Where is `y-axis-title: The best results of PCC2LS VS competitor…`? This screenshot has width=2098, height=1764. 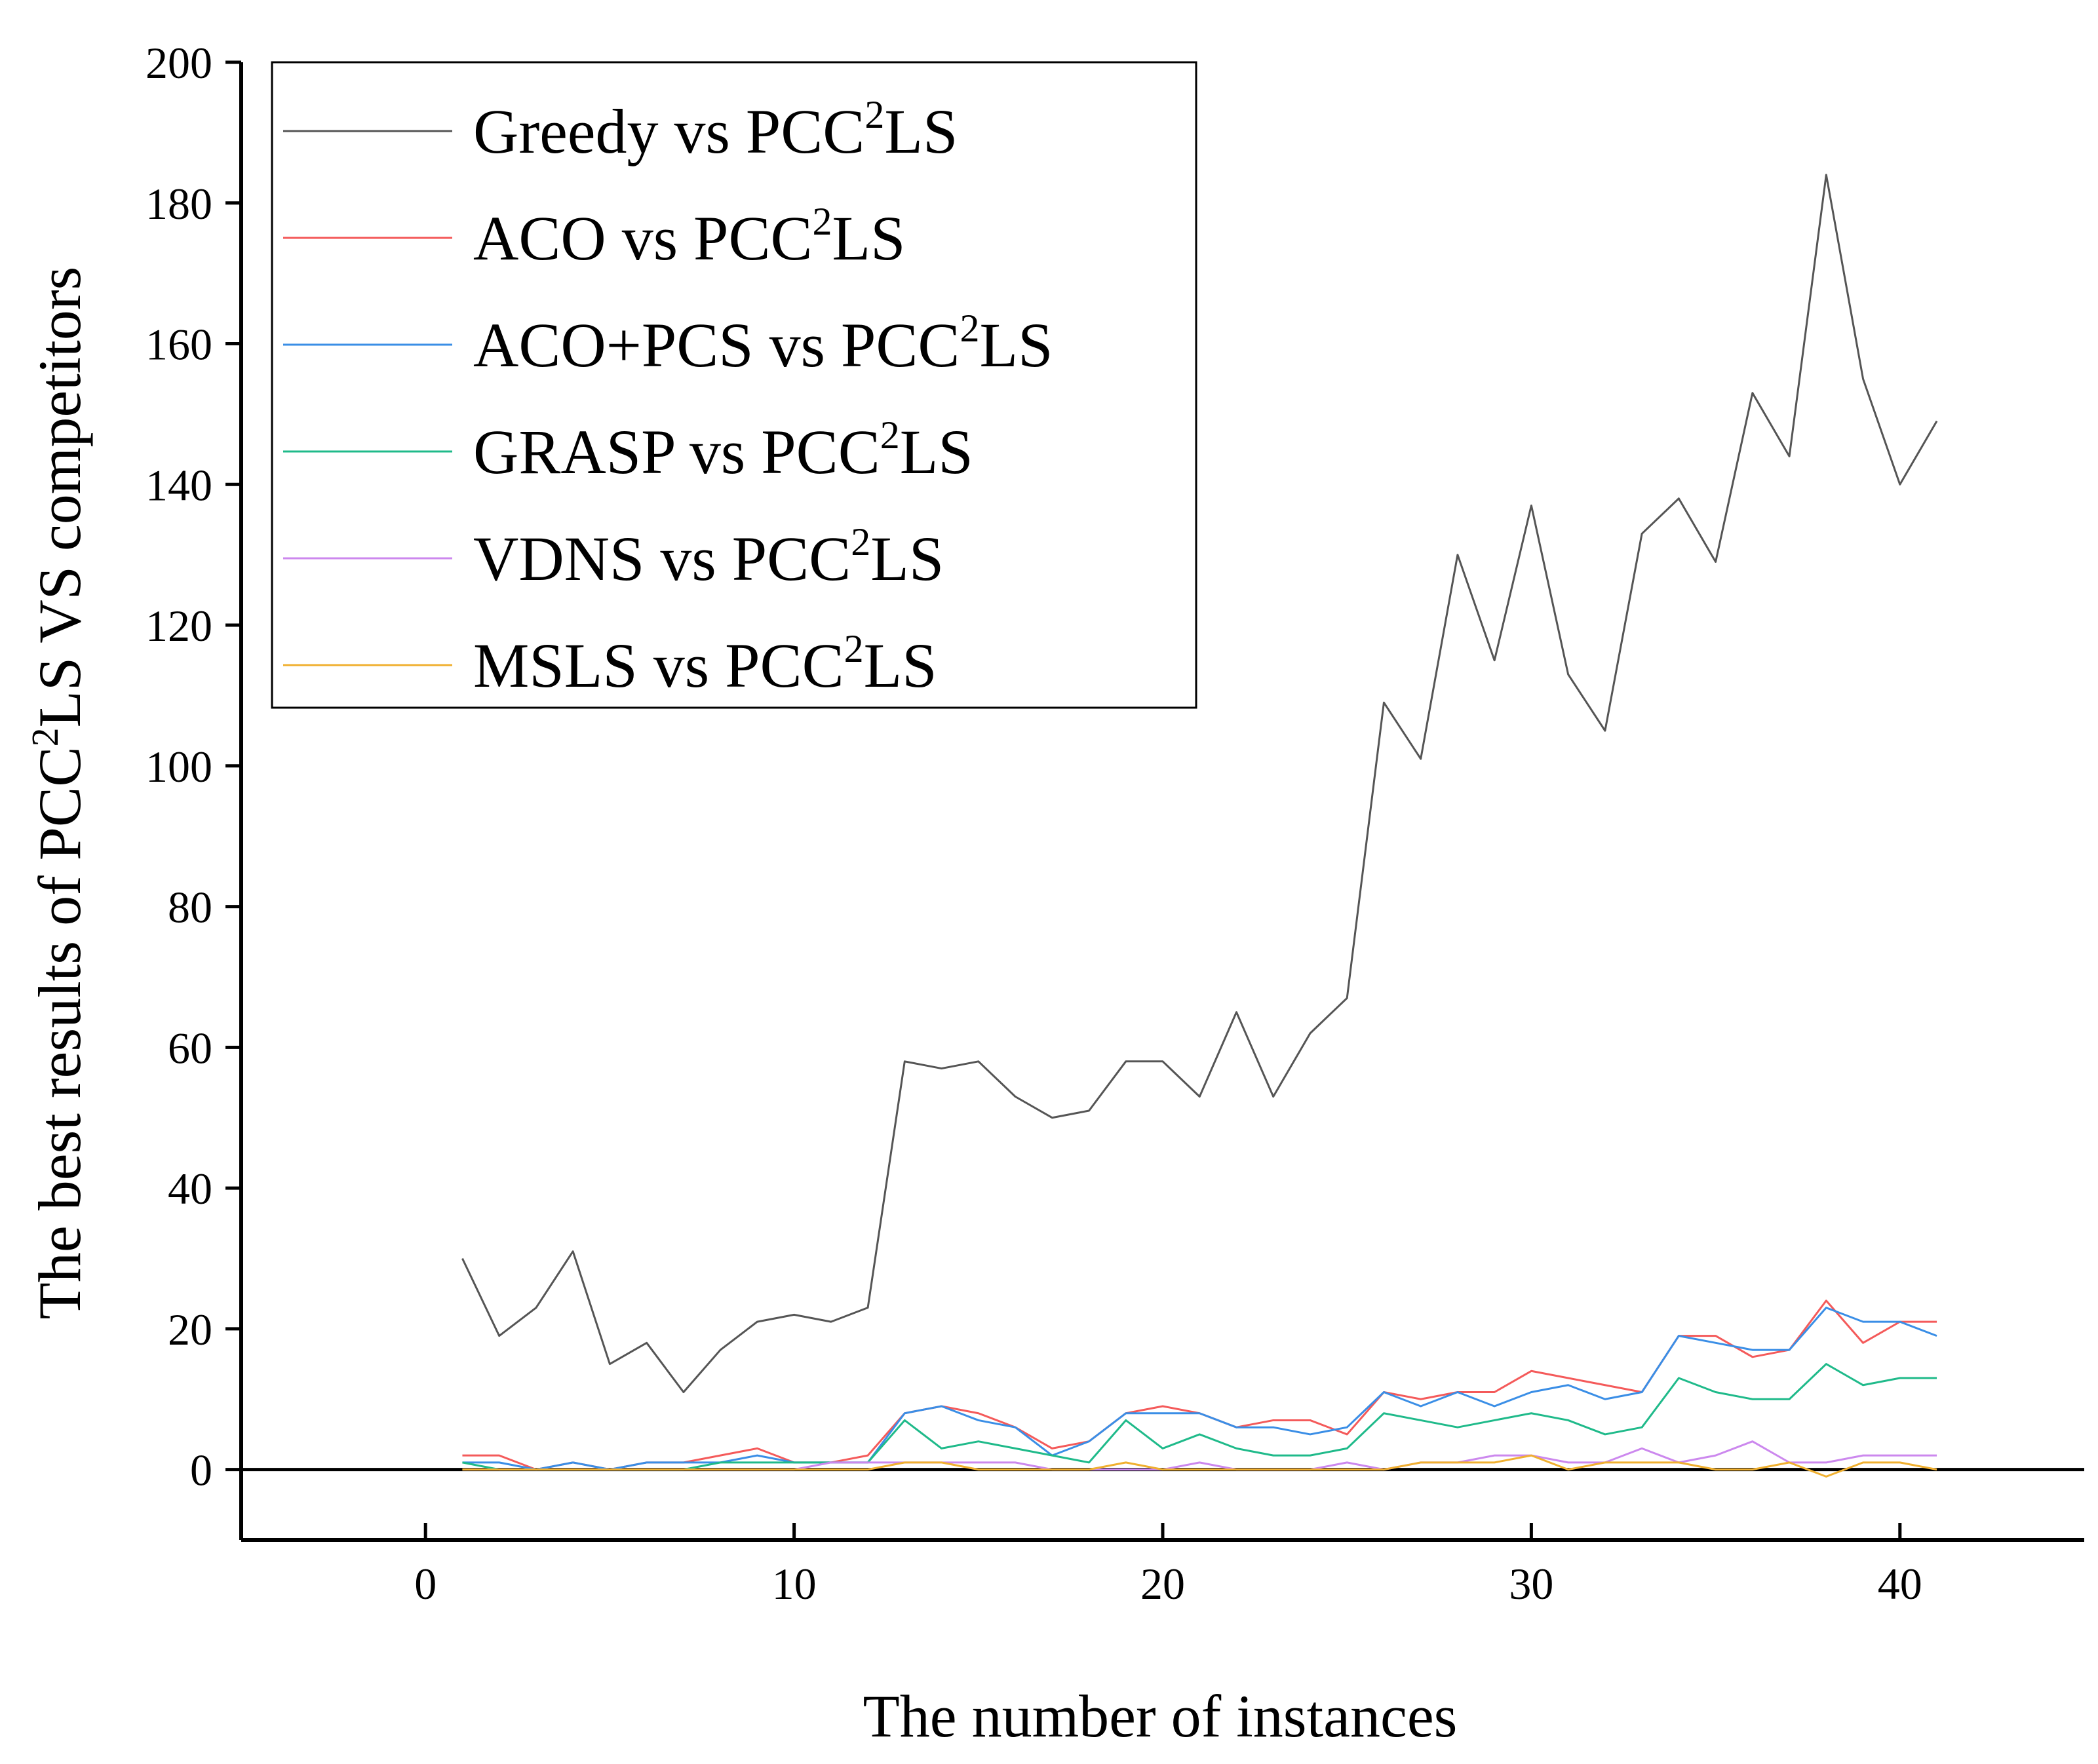 y-axis-title: The best results of PCC2LS VS competitor… is located at coordinates (58, 794).